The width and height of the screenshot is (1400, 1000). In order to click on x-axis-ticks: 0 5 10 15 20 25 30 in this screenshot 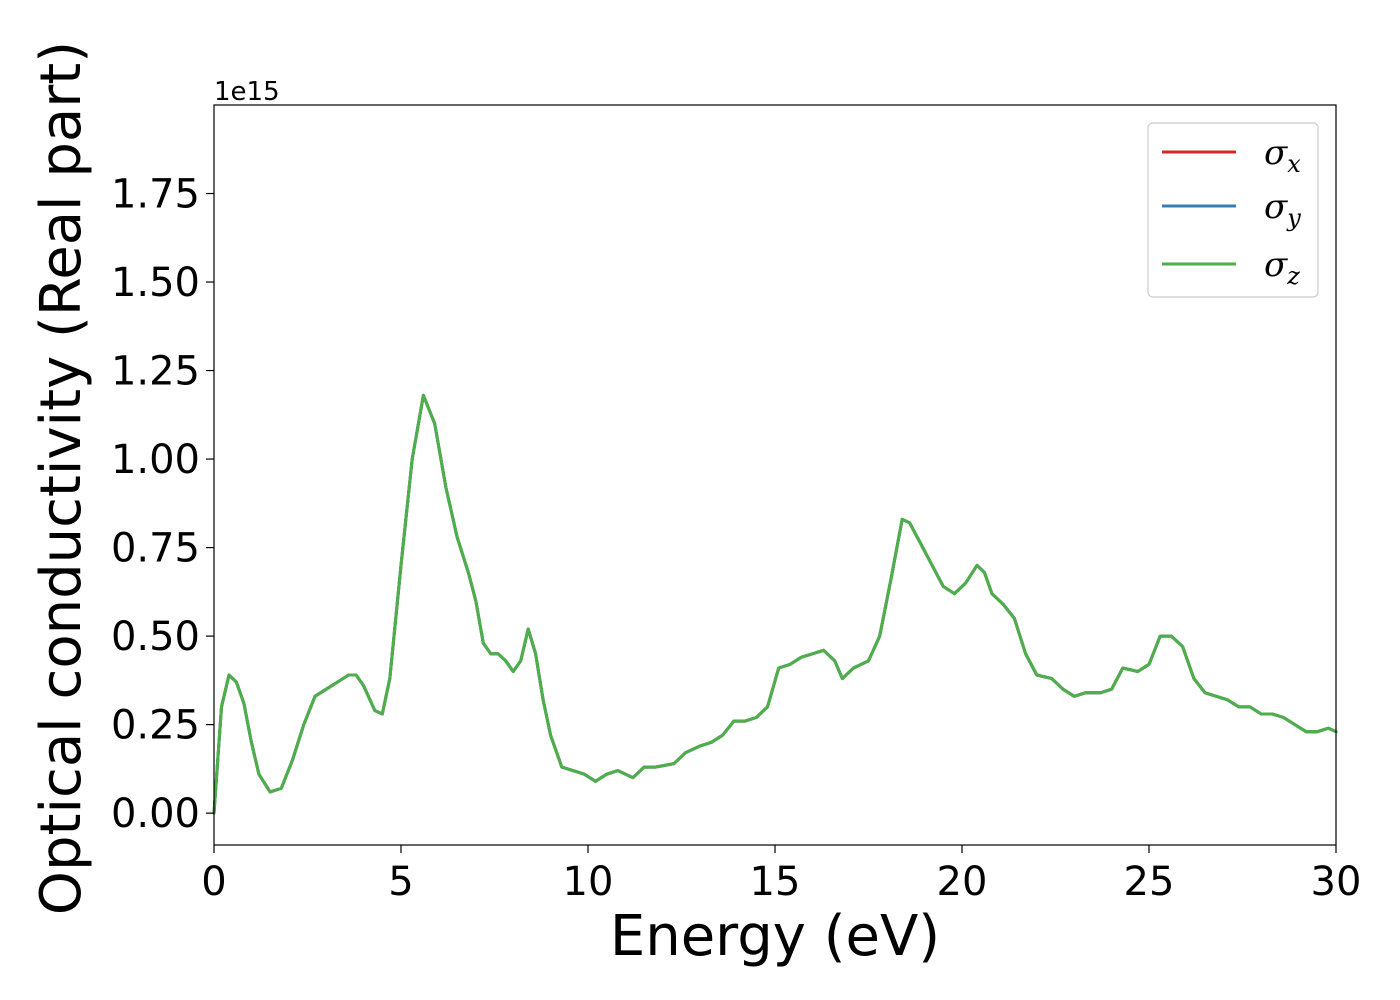, I will do `click(781, 875)`.